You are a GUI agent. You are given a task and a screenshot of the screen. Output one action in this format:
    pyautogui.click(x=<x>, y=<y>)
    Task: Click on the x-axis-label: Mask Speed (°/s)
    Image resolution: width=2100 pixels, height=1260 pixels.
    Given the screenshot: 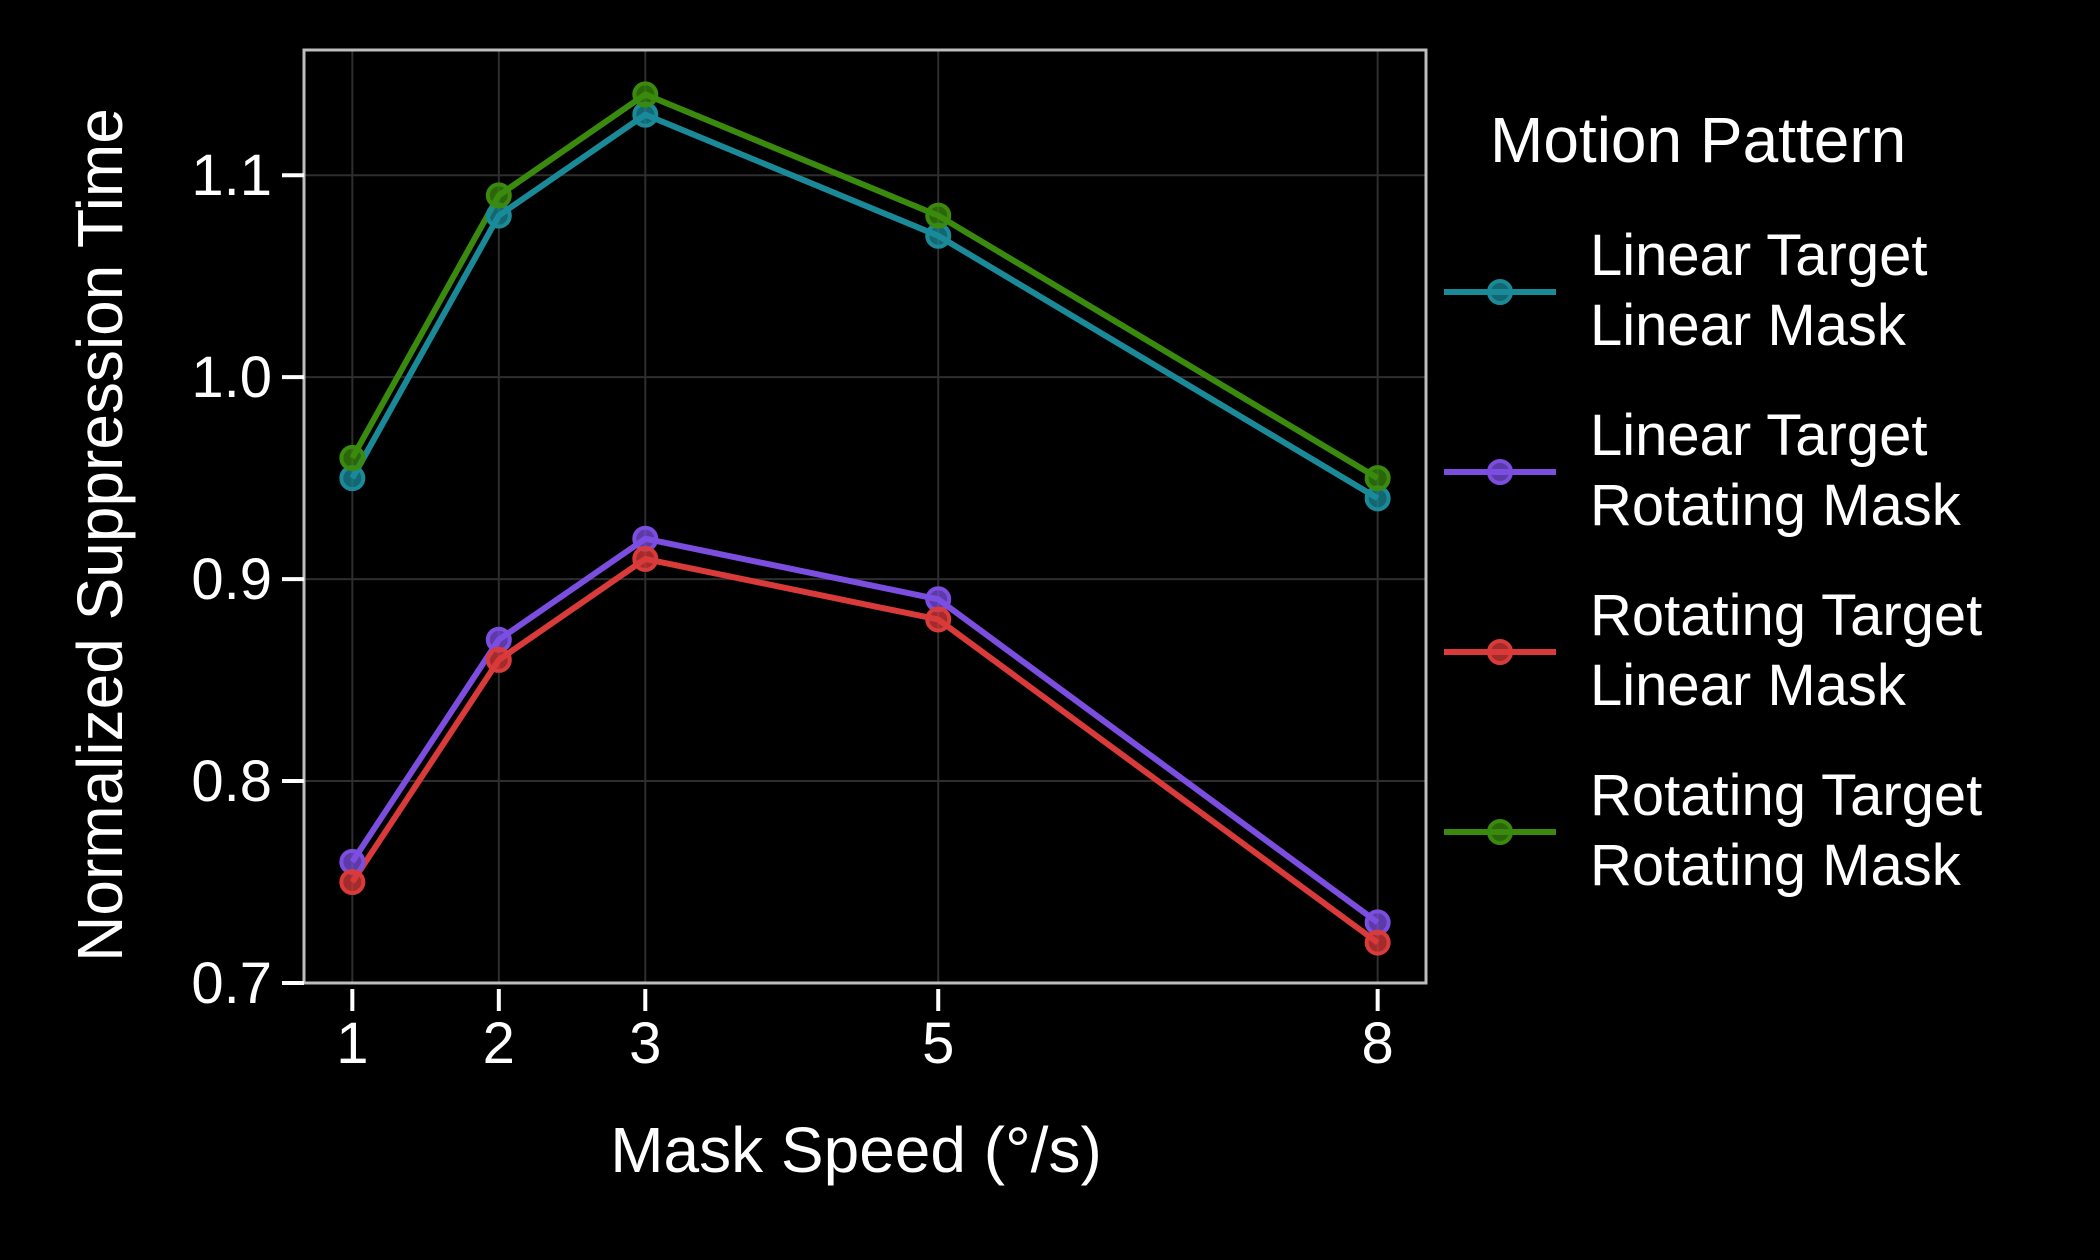 What is the action you would take?
    pyautogui.click(x=856, y=1150)
    